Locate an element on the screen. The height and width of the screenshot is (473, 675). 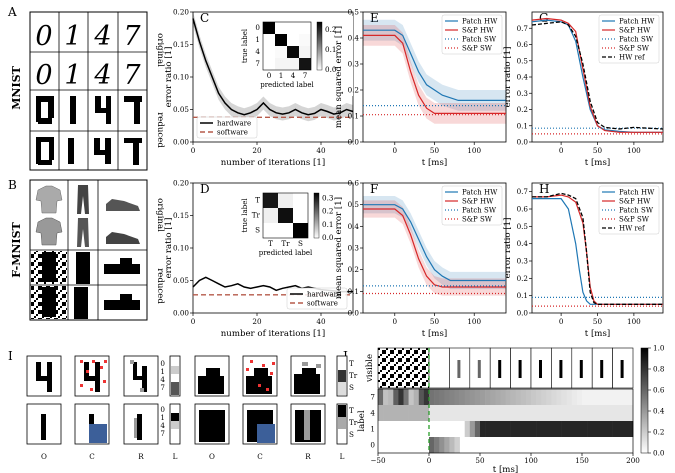
inset-y-tick: Tr is located at coordinates (256, 215).